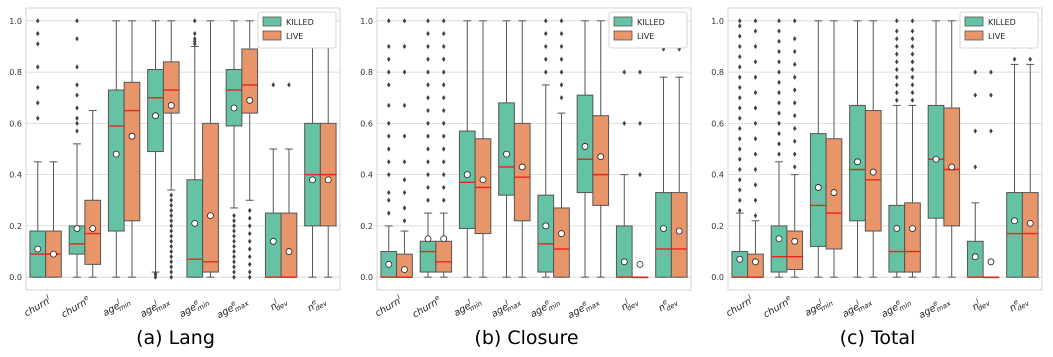 Image resolution: width=1053 pixels, height=357 pixels. What do you see at coordinates (980, 304) in the screenshot?
I see `x-tick-label: nldev` at bounding box center [980, 304].